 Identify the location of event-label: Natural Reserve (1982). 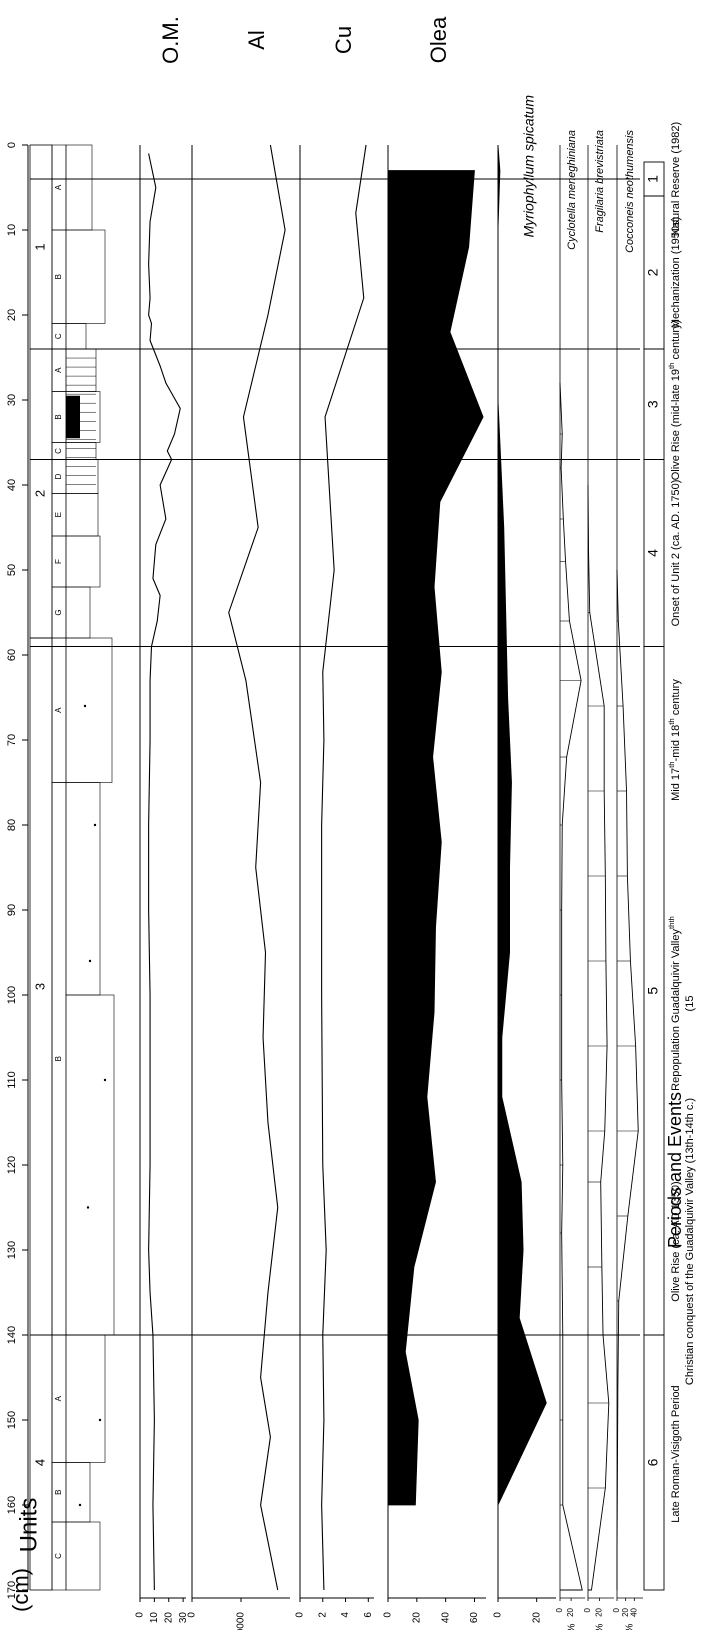
(676, 179).